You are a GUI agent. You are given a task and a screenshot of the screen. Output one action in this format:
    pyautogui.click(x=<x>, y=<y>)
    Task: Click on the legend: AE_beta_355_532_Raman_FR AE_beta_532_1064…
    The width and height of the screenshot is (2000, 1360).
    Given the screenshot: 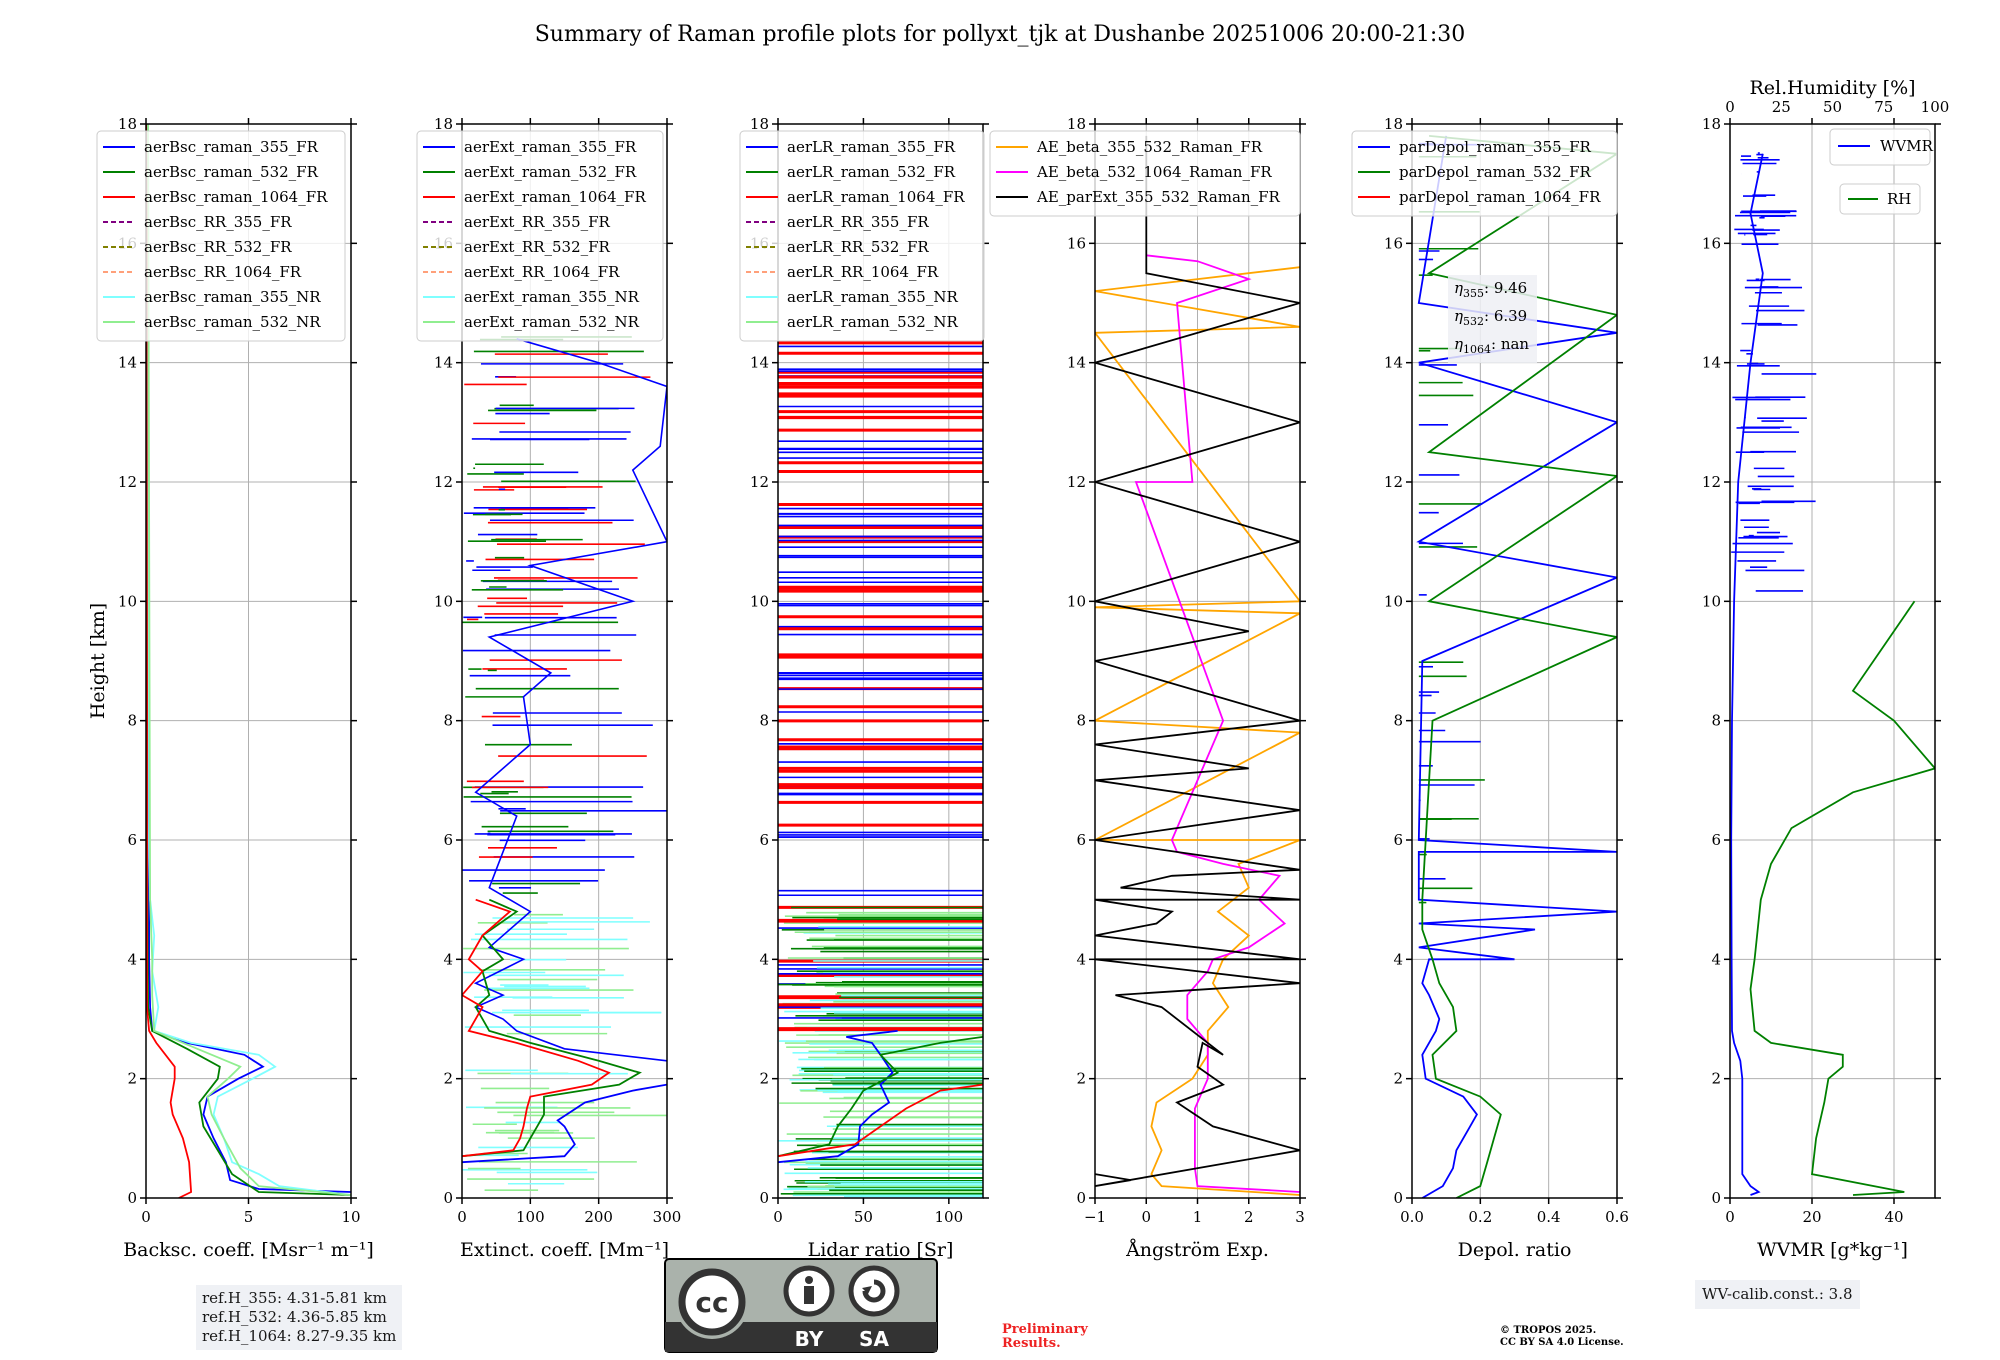 What is the action you would take?
    pyautogui.click(x=1145, y=173)
    